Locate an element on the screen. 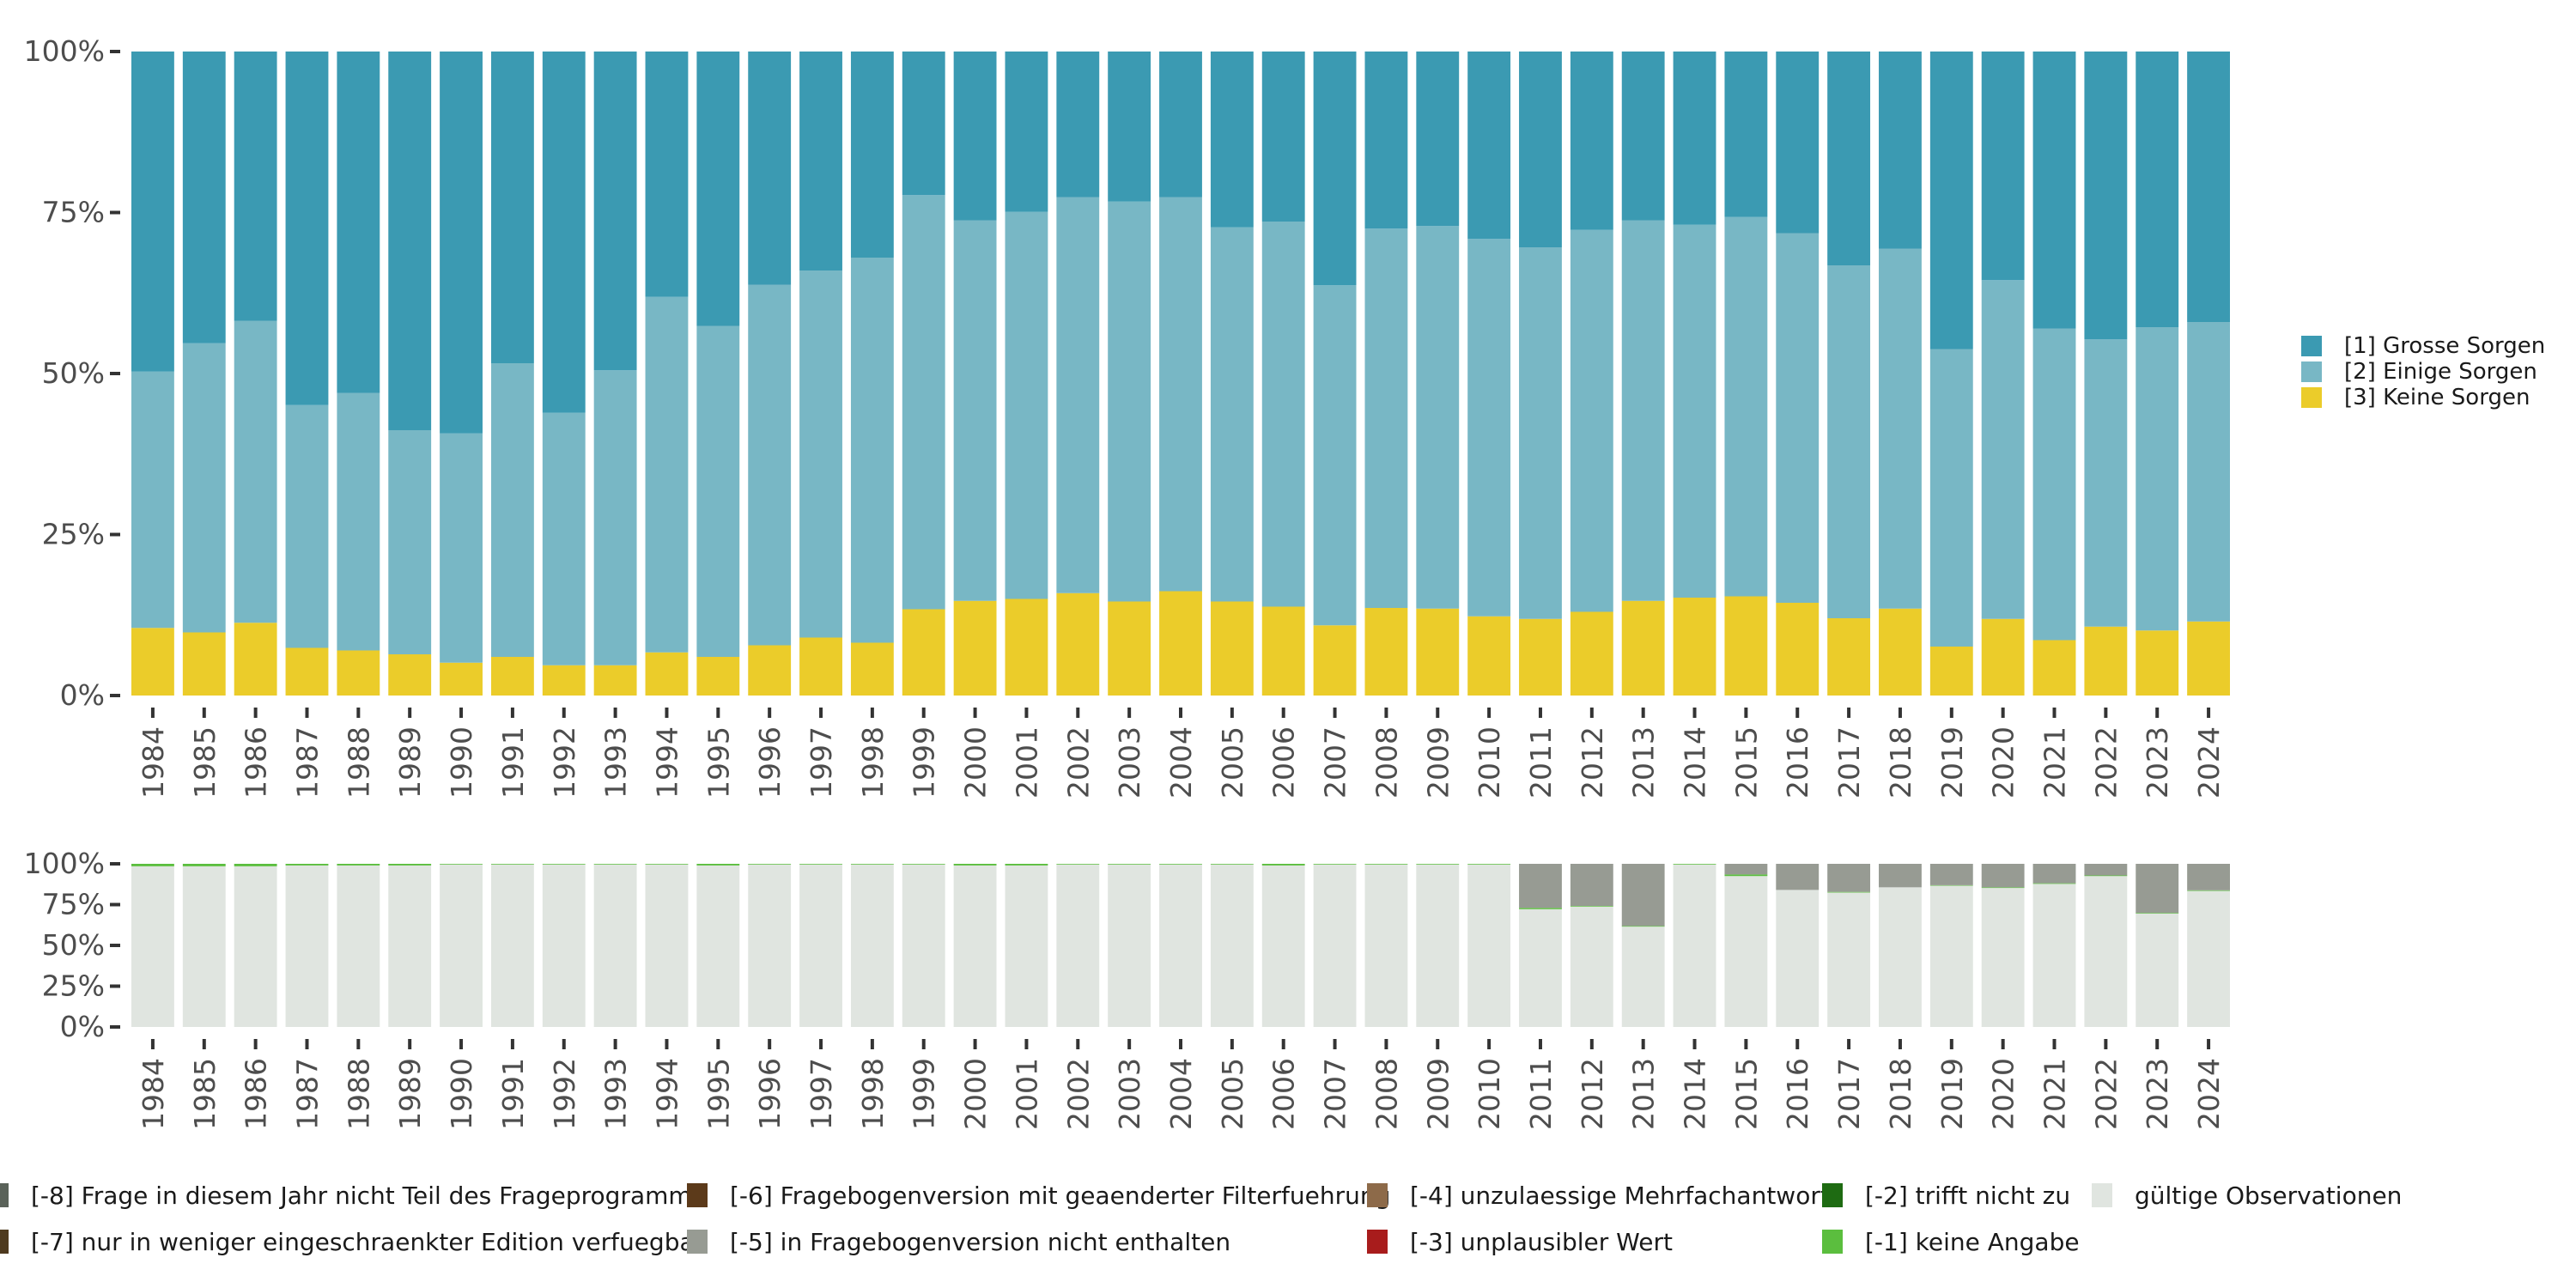  x-tick-label: 2023 is located at coordinates (2157, 1094).